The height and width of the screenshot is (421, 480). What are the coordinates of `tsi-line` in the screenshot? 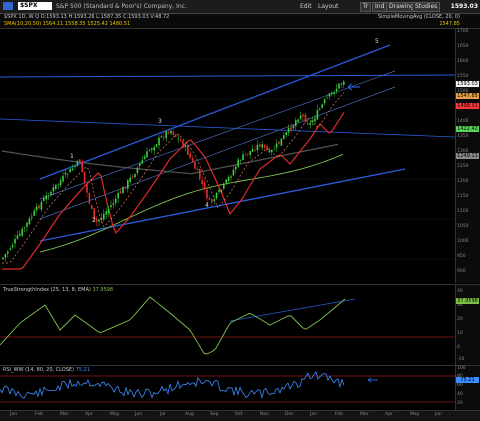 It's located at (173, 325).